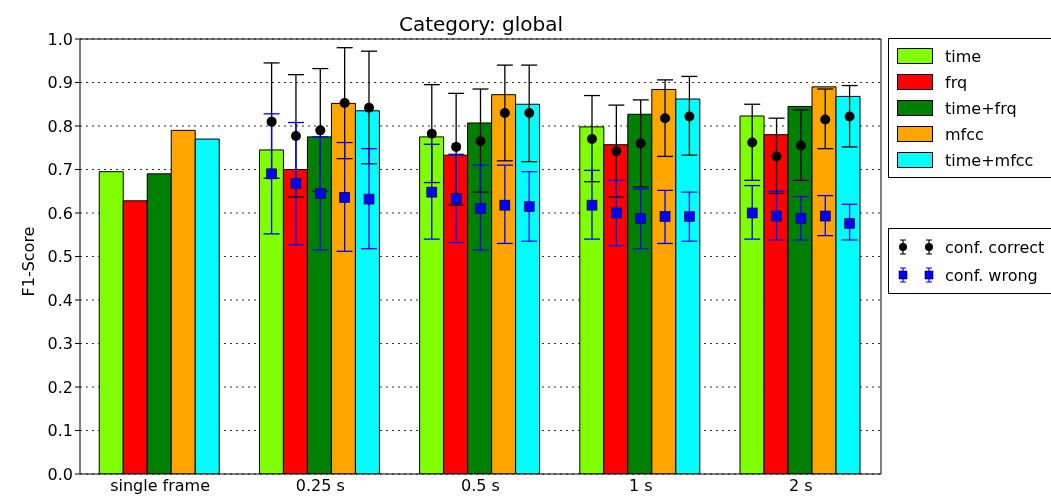  I want to click on x-tick-label: 0.5 s, so click(480, 486).